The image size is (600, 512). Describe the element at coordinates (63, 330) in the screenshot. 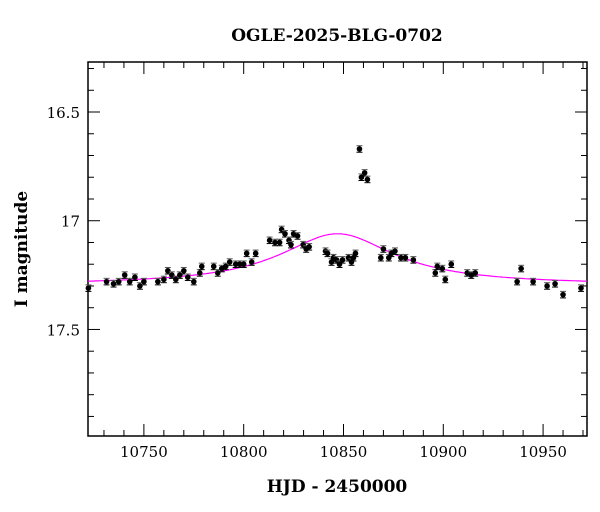

I see `y-tick-label: 17.5` at that location.